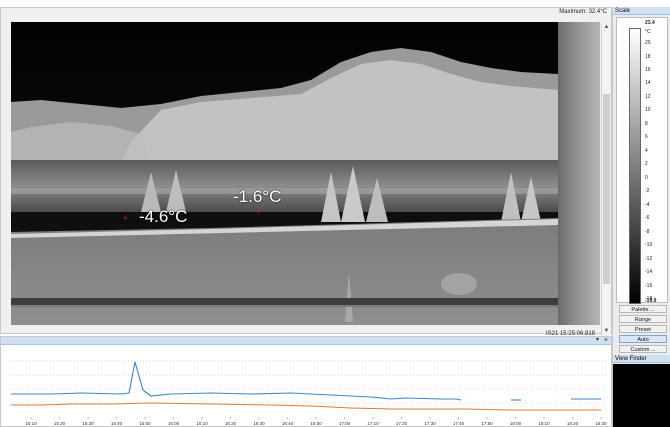  I want to click on scale-tick-label: 10, so click(648, 110).